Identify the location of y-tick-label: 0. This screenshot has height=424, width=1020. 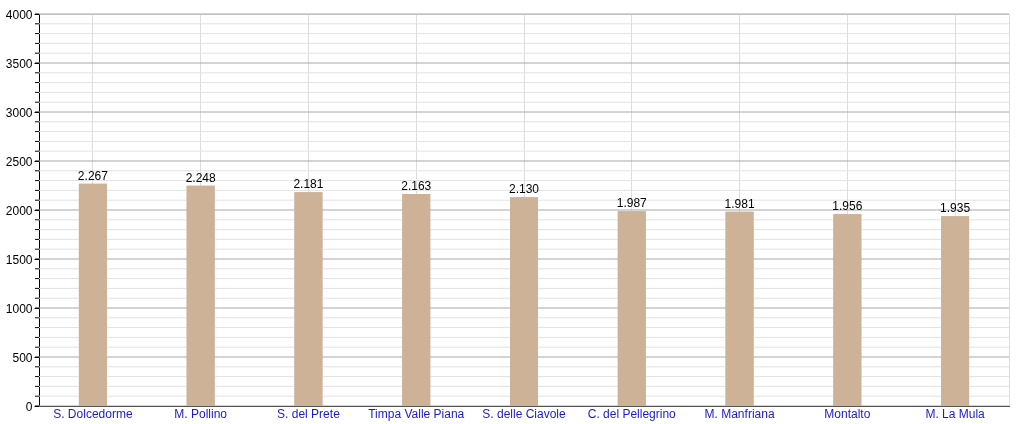
(29, 406).